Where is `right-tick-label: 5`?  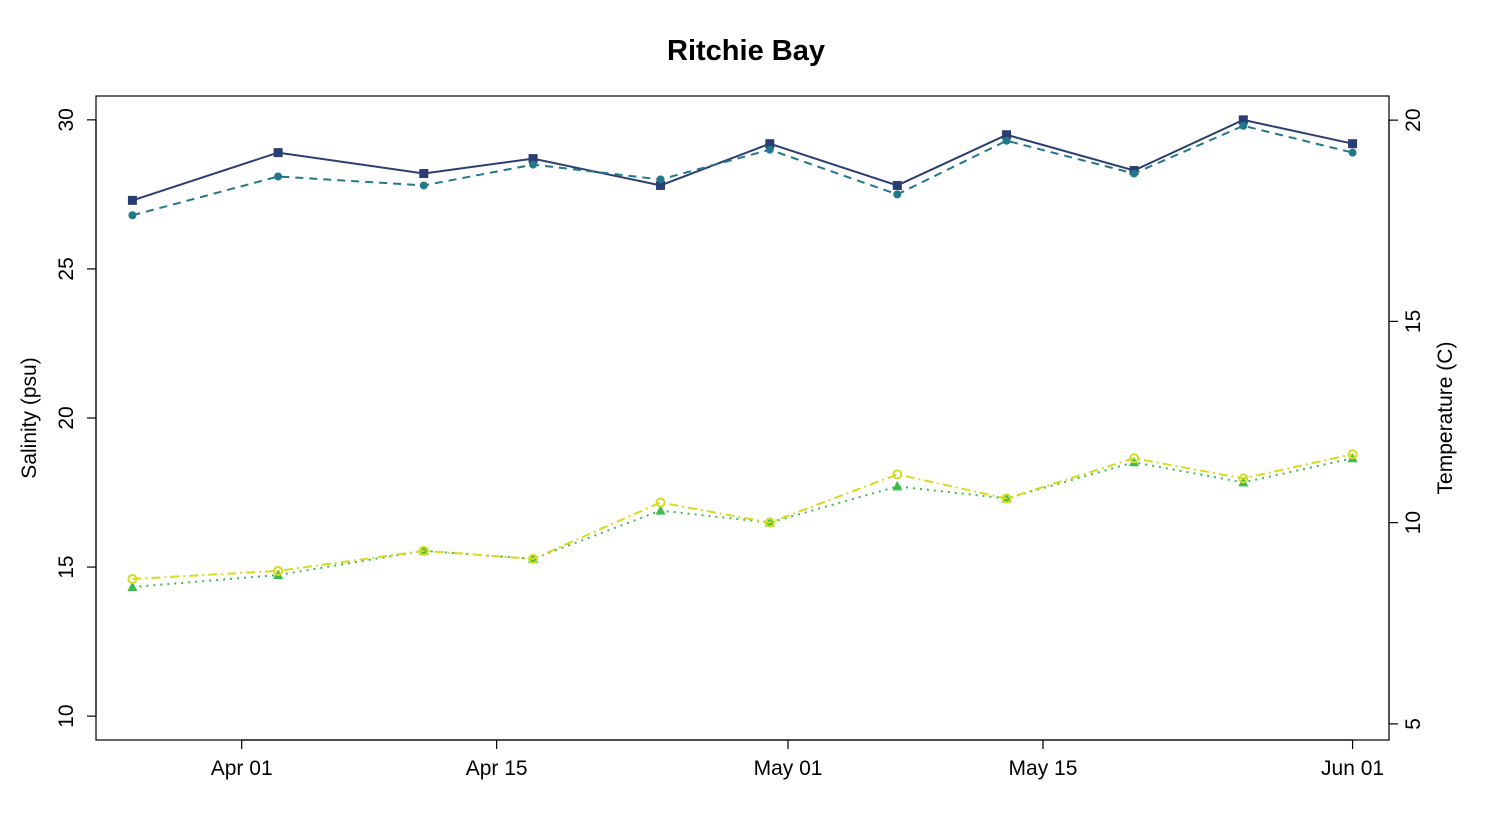
right-tick-label: 5 is located at coordinates (1413, 724).